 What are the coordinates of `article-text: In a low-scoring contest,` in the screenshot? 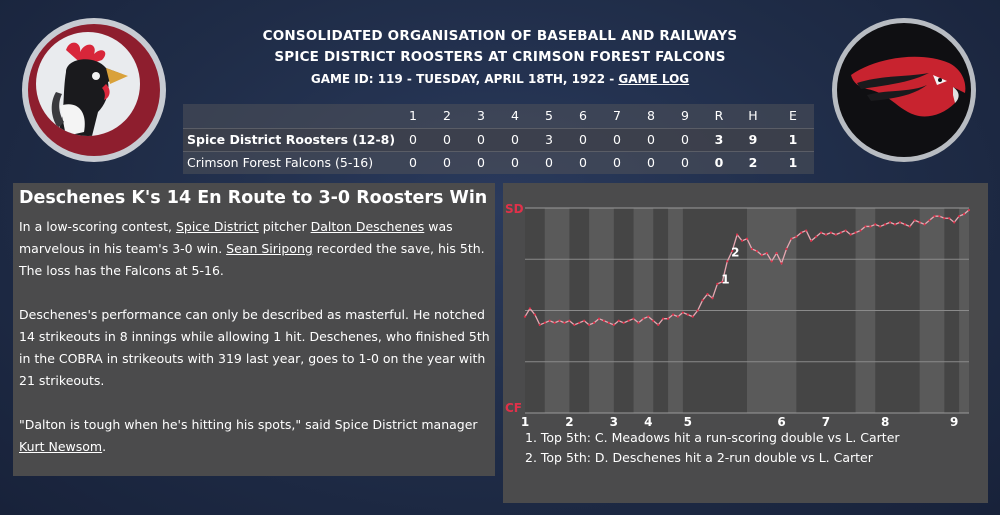 It's located at (97, 226).